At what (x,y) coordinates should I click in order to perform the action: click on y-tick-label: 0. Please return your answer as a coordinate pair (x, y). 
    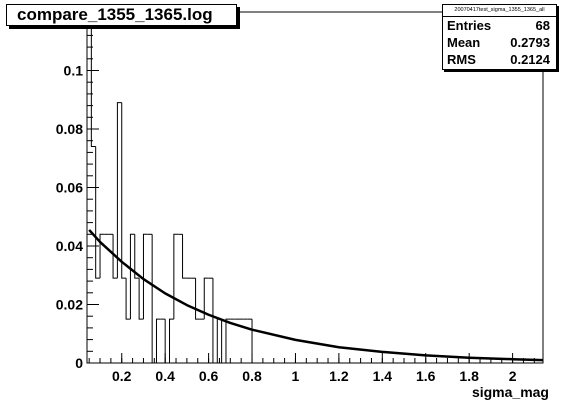
    Looking at the image, I should click on (79, 363).